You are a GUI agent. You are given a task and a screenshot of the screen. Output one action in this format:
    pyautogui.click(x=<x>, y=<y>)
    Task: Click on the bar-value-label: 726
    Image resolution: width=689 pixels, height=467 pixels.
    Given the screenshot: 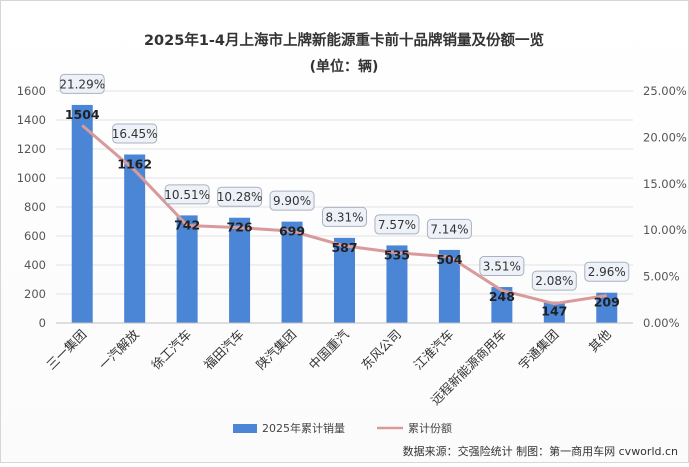 What is the action you would take?
    pyautogui.click(x=240, y=227)
    